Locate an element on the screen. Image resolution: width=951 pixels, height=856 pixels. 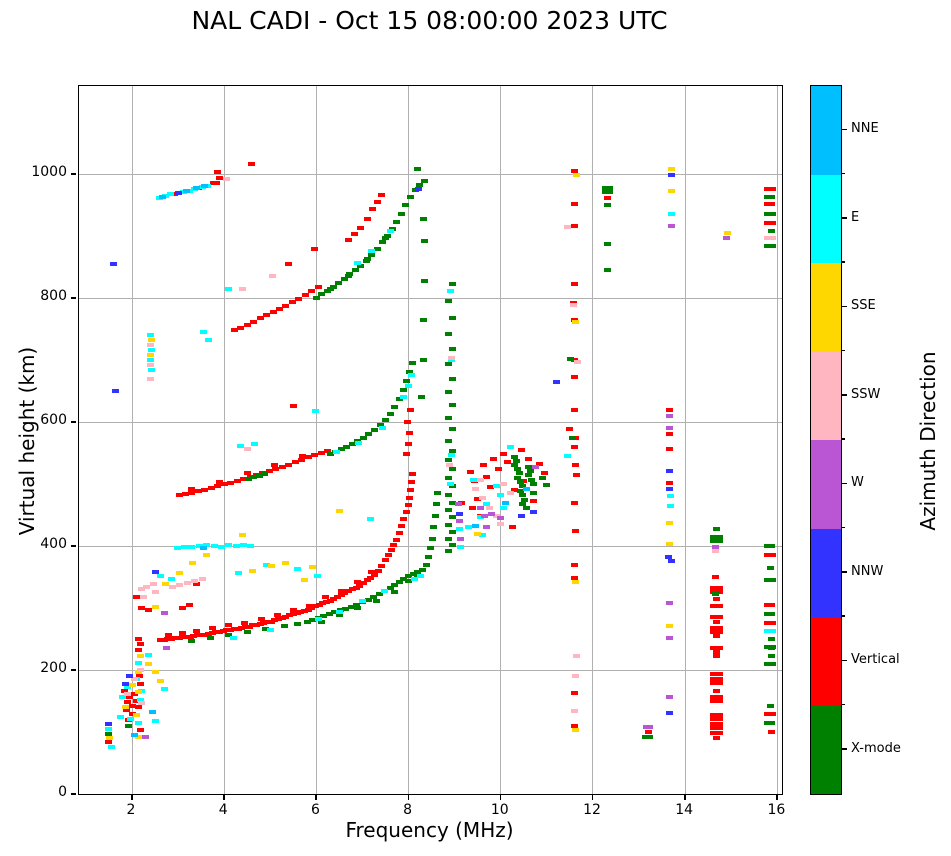
colorbar-tick-Vertical is located at coordinates (844, 660).